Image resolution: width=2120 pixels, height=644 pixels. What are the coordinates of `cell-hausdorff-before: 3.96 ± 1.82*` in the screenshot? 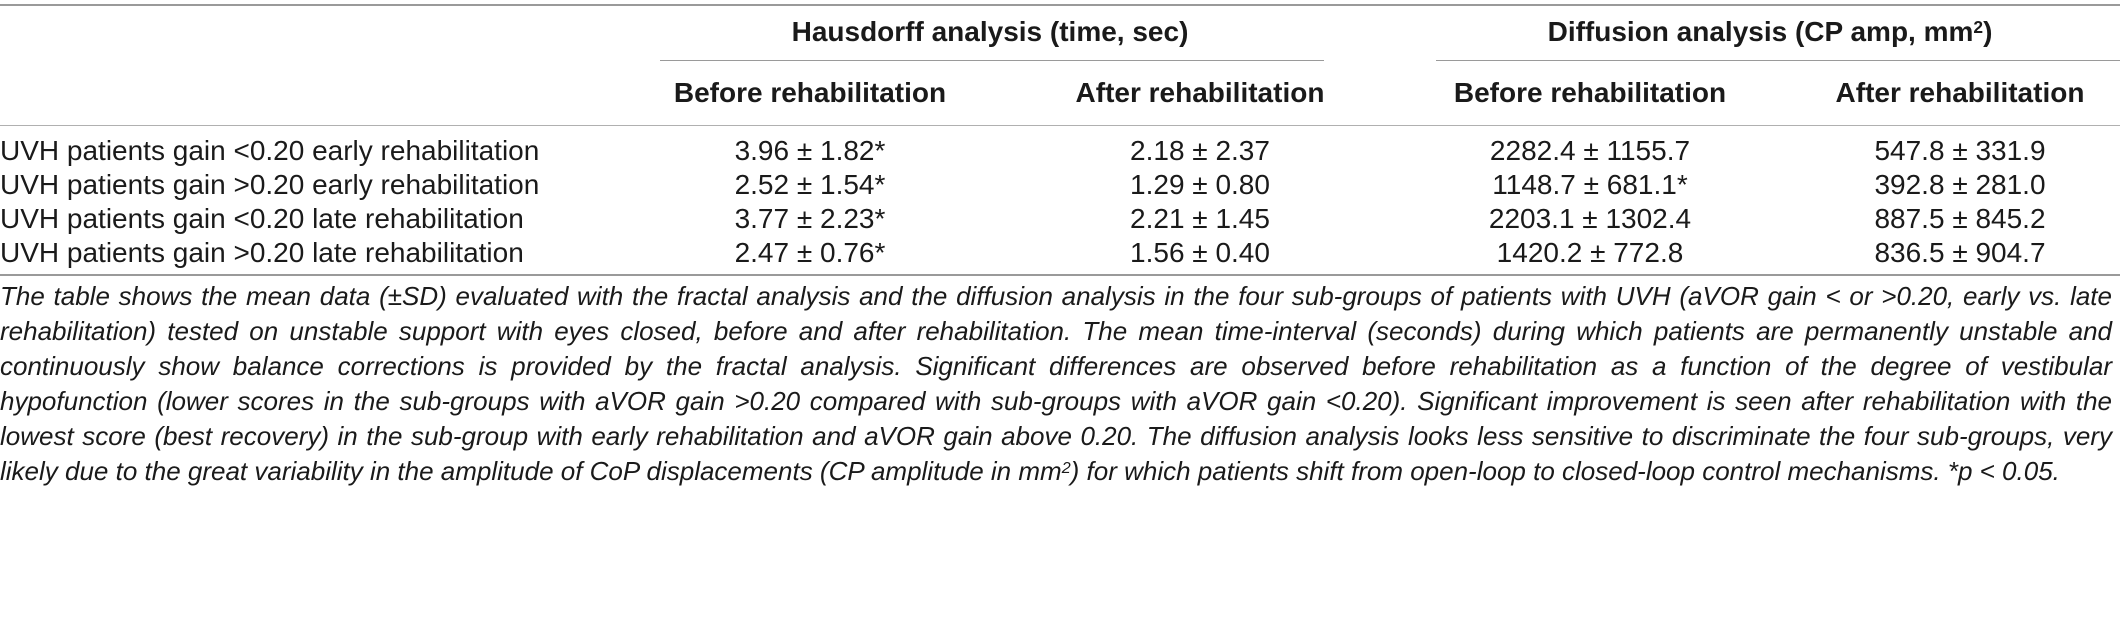 It's located at (810, 150).